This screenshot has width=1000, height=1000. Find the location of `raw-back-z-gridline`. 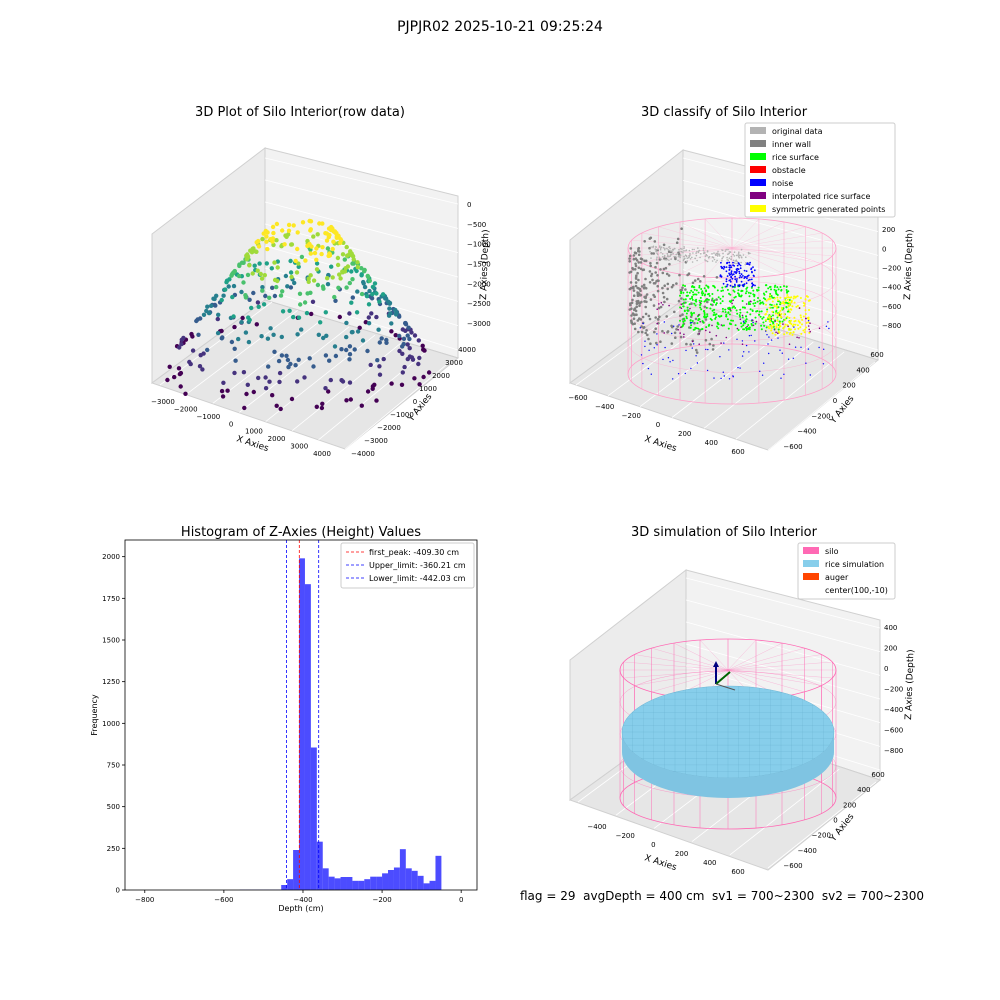

raw-back-z-gridline is located at coordinates (361, 297).